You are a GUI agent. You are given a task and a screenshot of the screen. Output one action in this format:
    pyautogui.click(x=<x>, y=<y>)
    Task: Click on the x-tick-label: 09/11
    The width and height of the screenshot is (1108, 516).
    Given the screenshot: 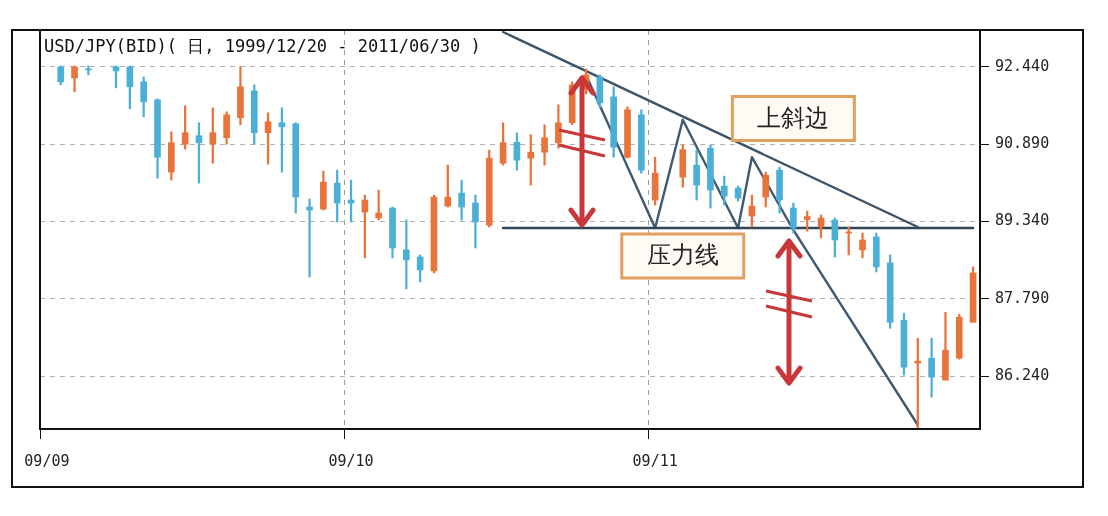 What is the action you would take?
    pyautogui.click(x=655, y=460)
    